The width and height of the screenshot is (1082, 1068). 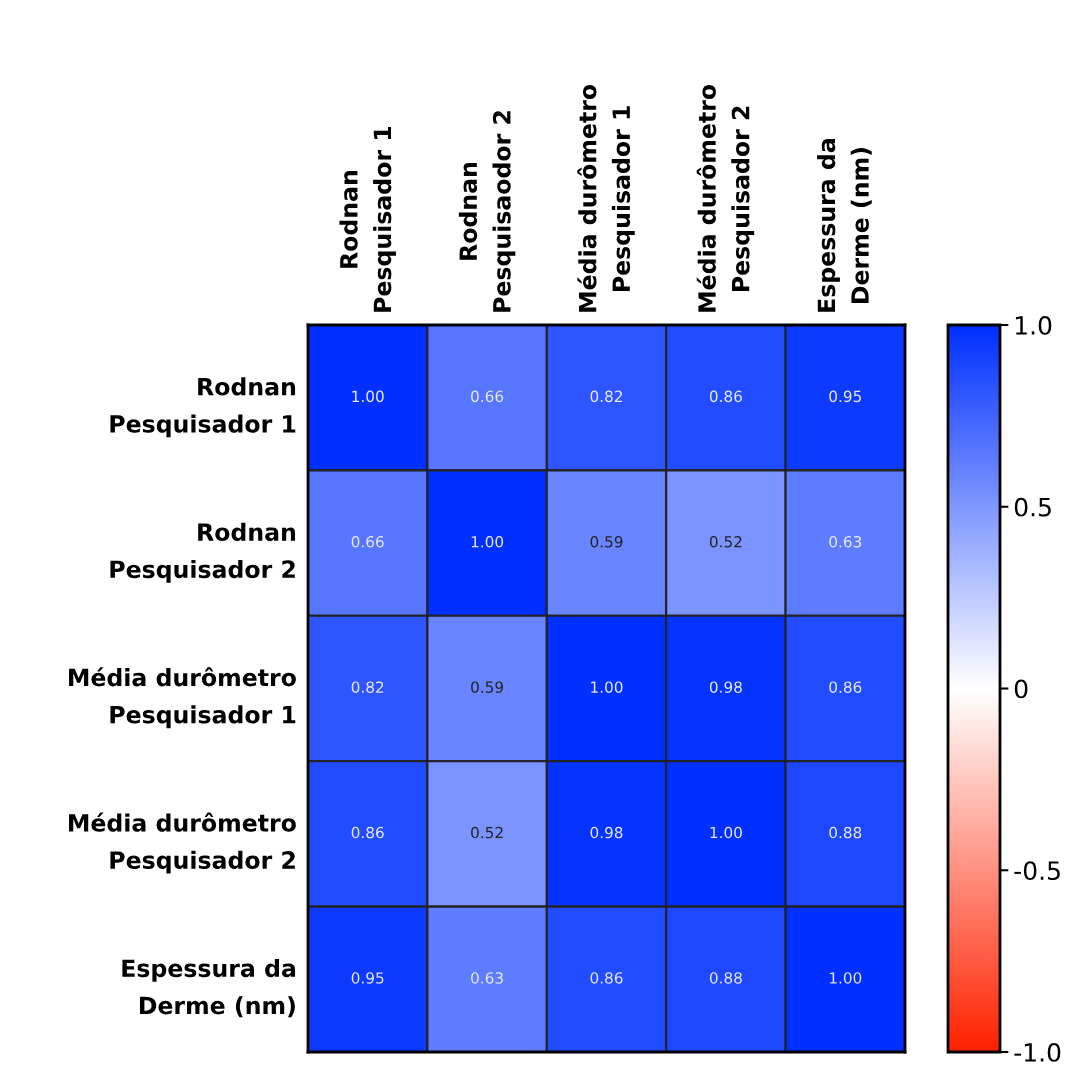 I want to click on color-bar-label: 0.5, so click(x=1032, y=507).